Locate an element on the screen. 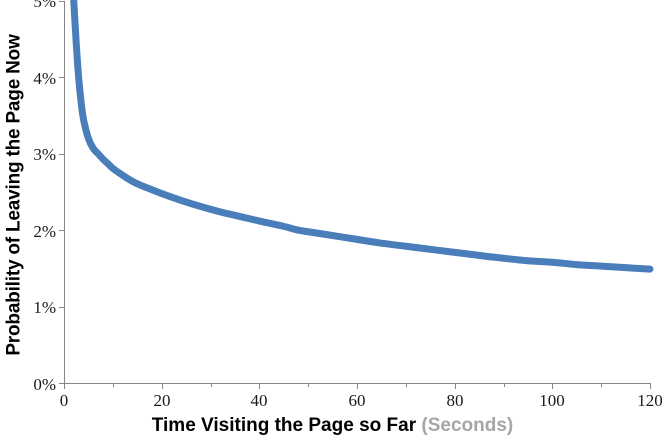 The image size is (665, 443). x-axis-title-label: Time Visiting the Page so Far is located at coordinates (284, 425).